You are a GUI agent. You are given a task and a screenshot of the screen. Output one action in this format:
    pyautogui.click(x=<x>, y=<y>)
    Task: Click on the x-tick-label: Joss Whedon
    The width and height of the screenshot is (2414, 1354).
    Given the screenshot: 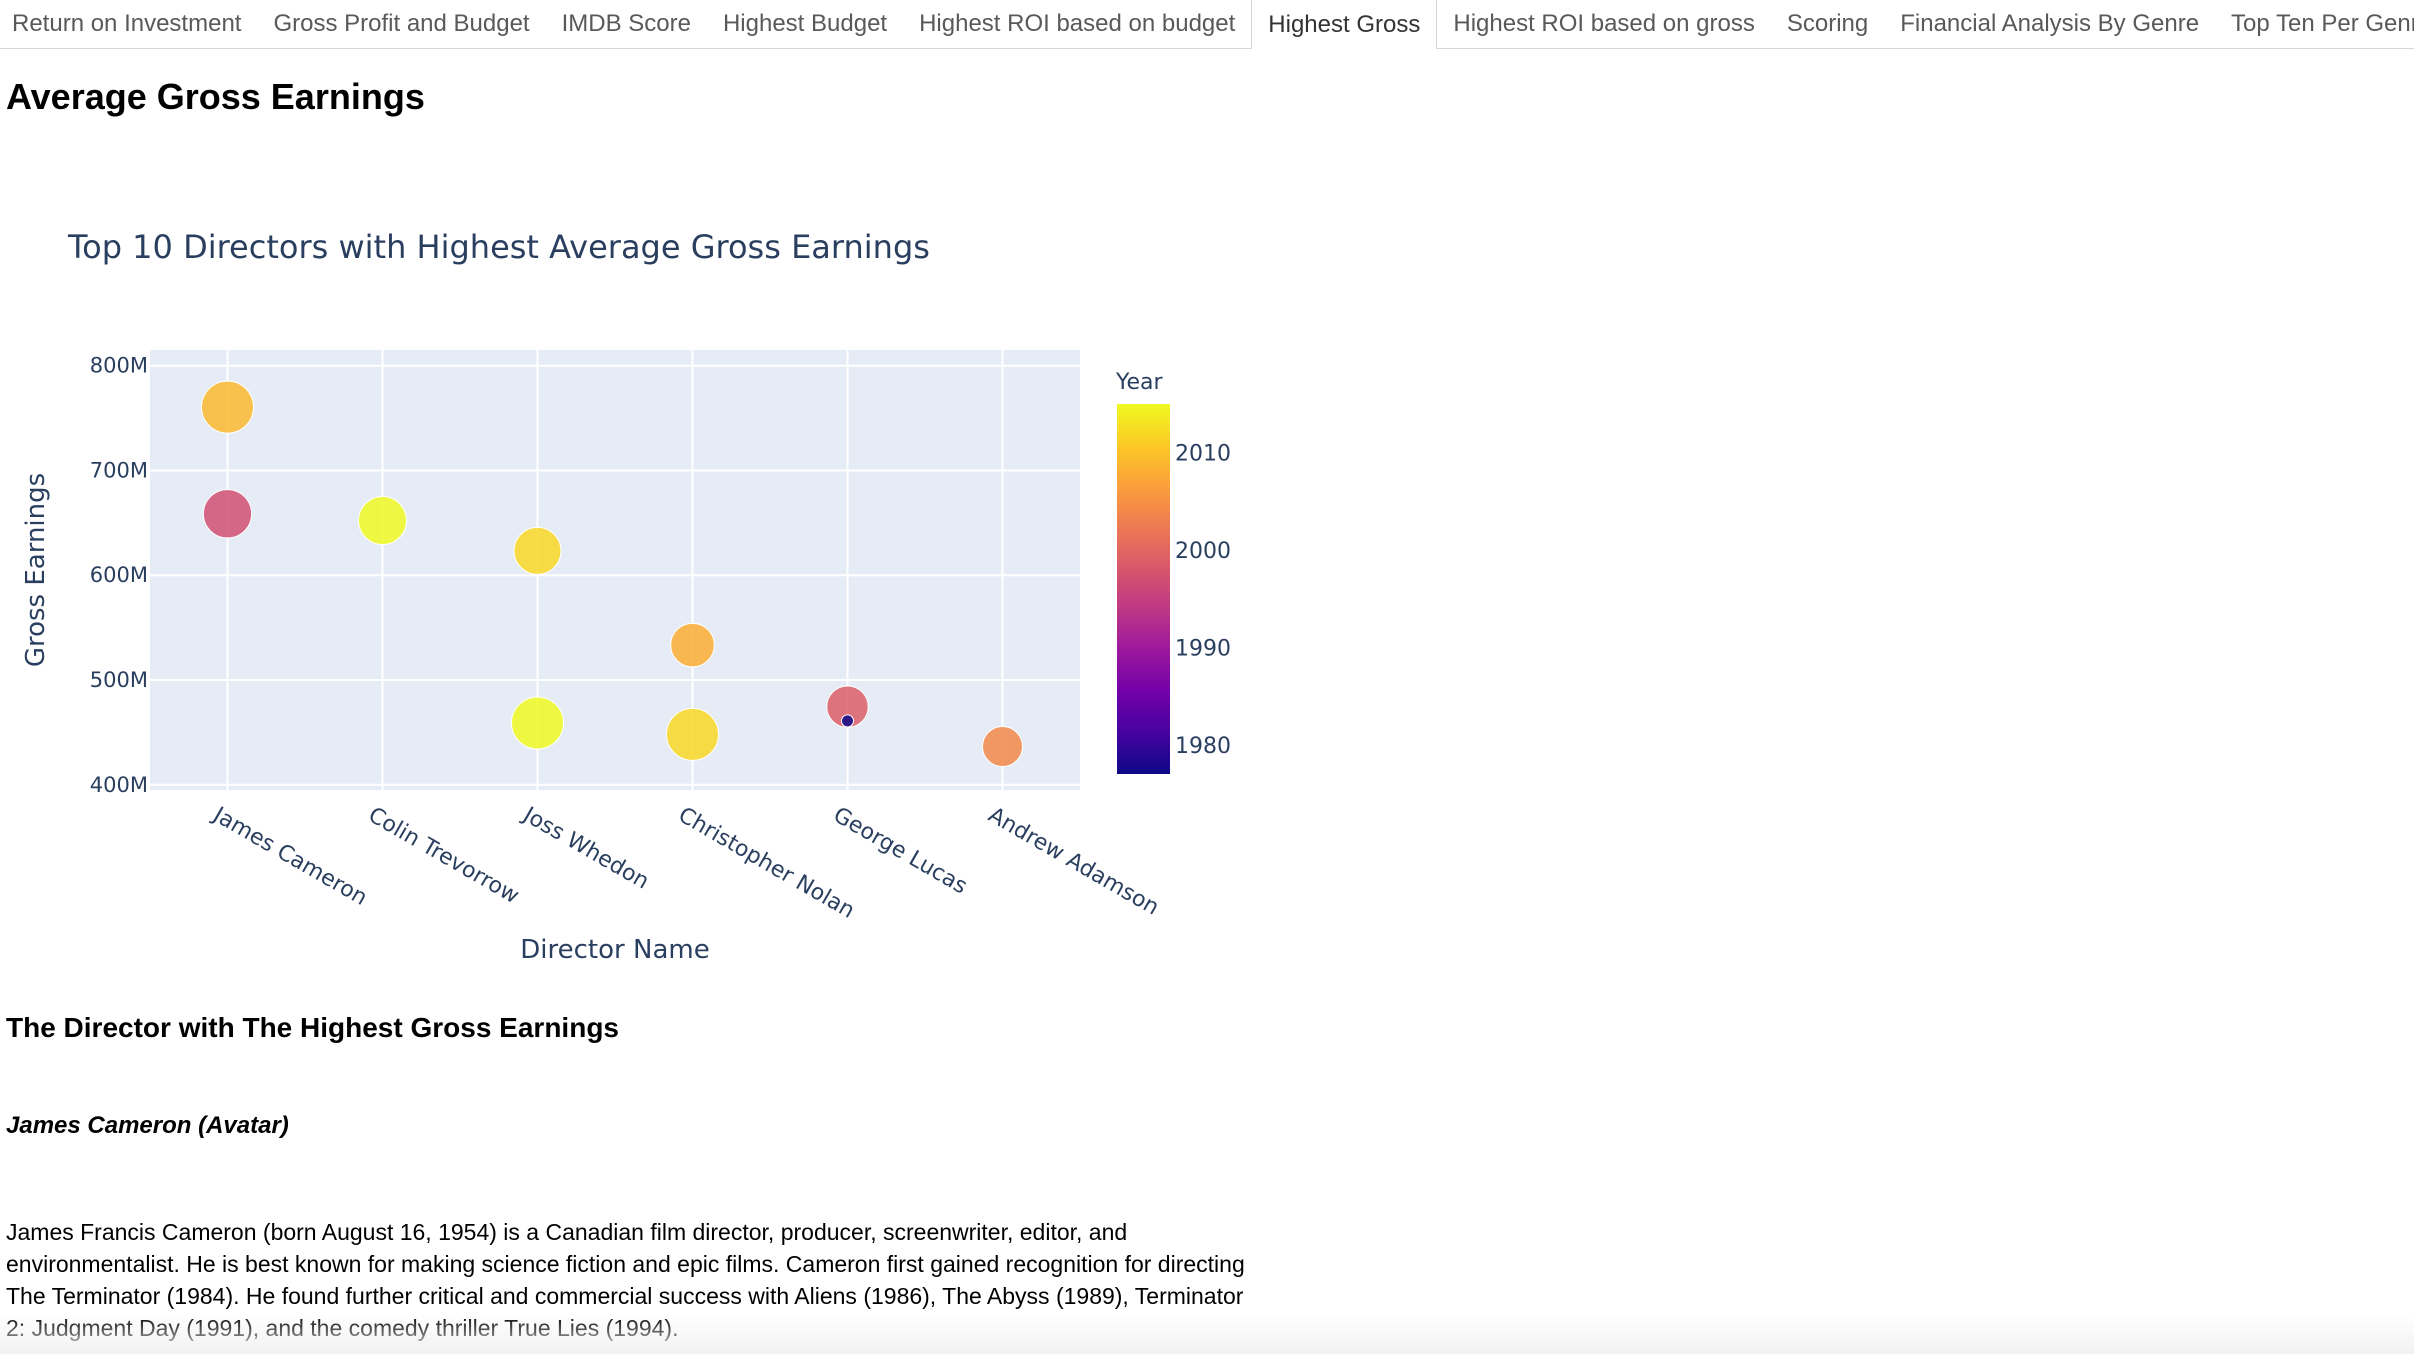 What is the action you would take?
    pyautogui.click(x=585, y=848)
    